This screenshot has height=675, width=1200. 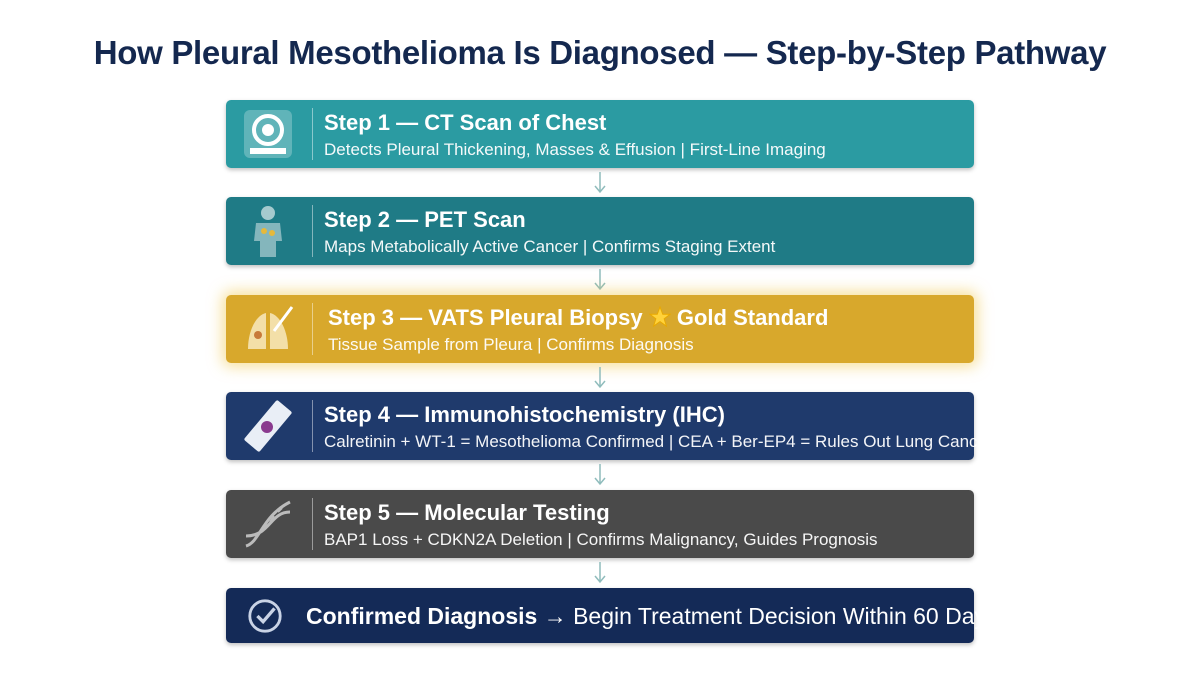 What do you see at coordinates (268, 426) in the screenshot?
I see `slide-icon` at bounding box center [268, 426].